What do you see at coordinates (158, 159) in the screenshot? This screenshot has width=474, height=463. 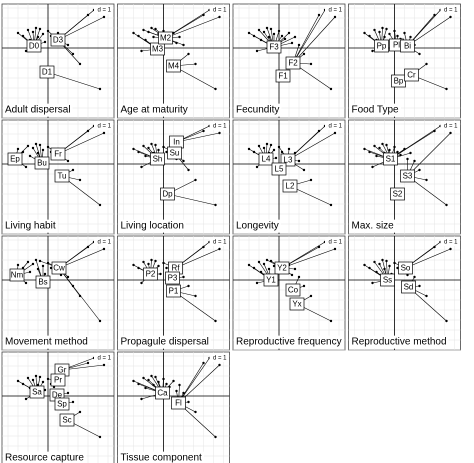 I see `class-label: Sh` at bounding box center [158, 159].